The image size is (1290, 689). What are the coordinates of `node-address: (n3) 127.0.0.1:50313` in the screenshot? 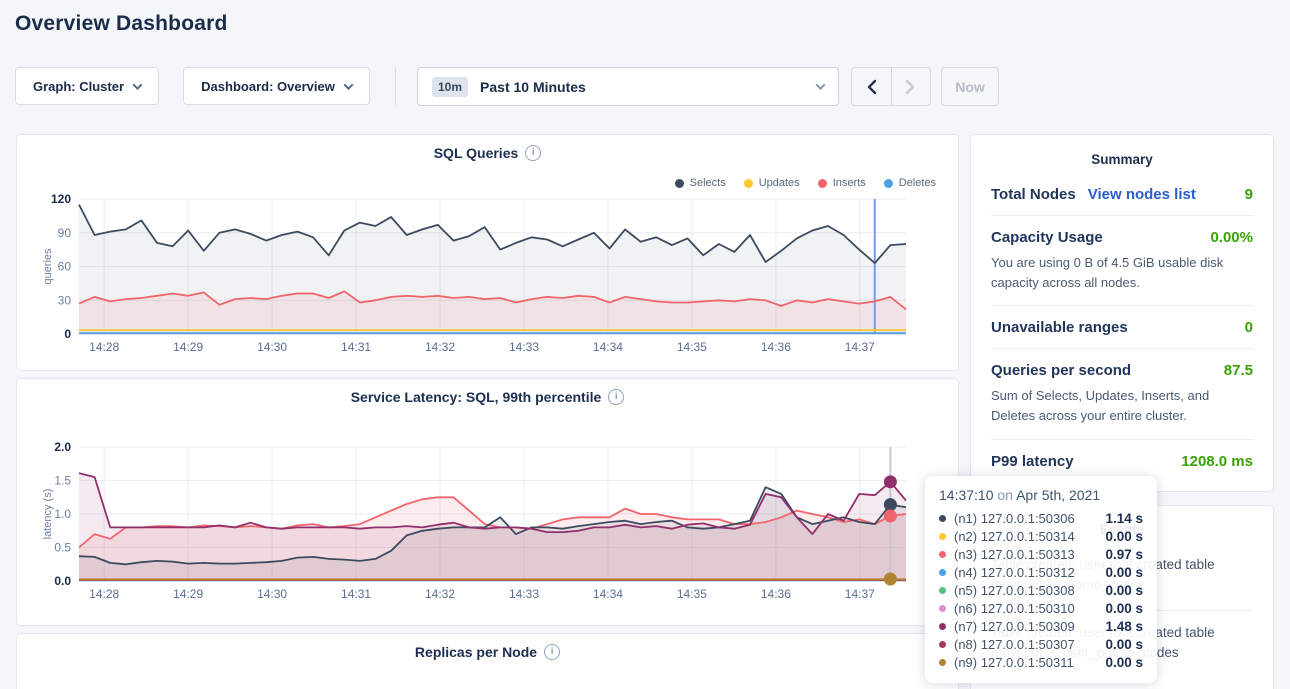 It's located at (1014, 554).